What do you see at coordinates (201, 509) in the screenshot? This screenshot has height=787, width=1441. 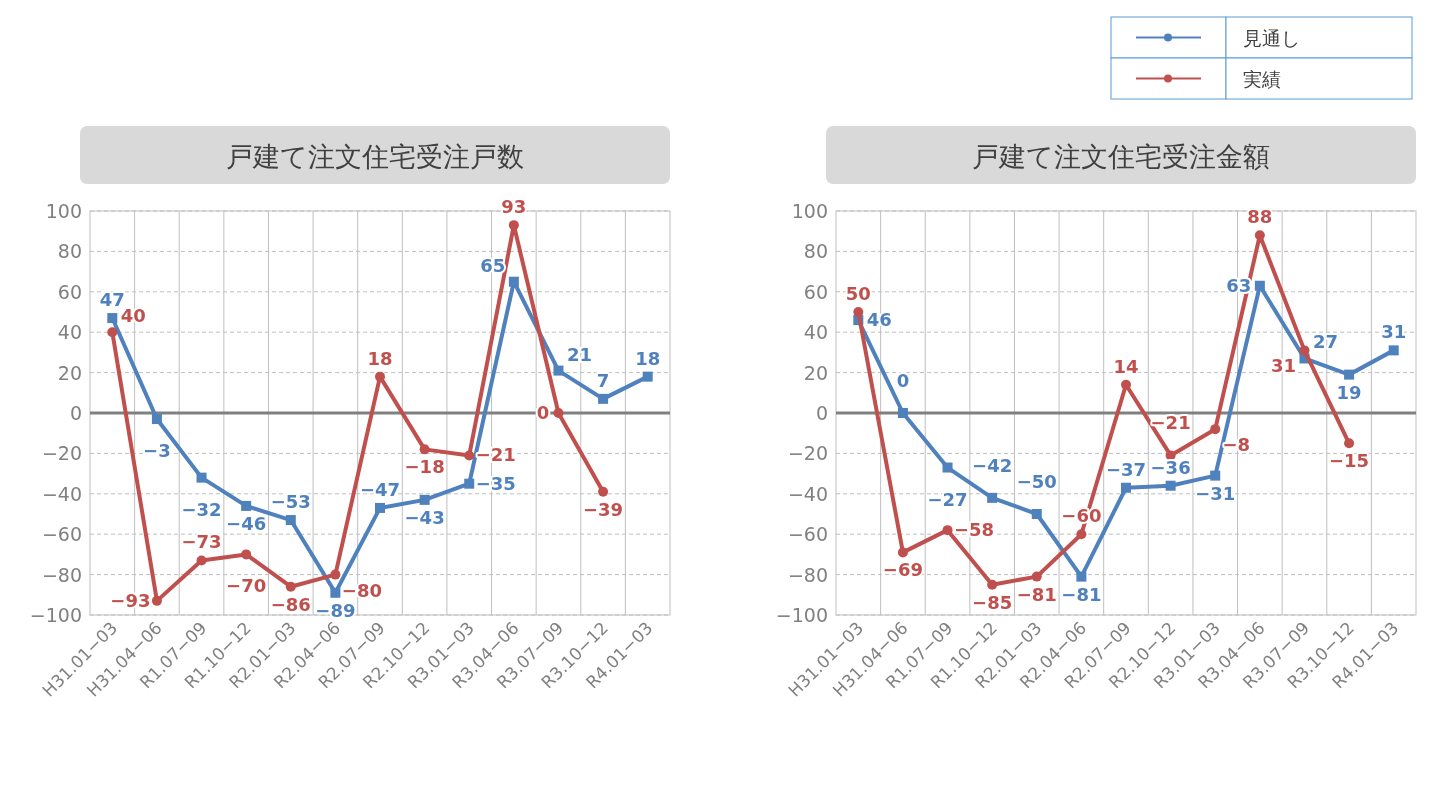 I see `data-label: −32` at bounding box center [201, 509].